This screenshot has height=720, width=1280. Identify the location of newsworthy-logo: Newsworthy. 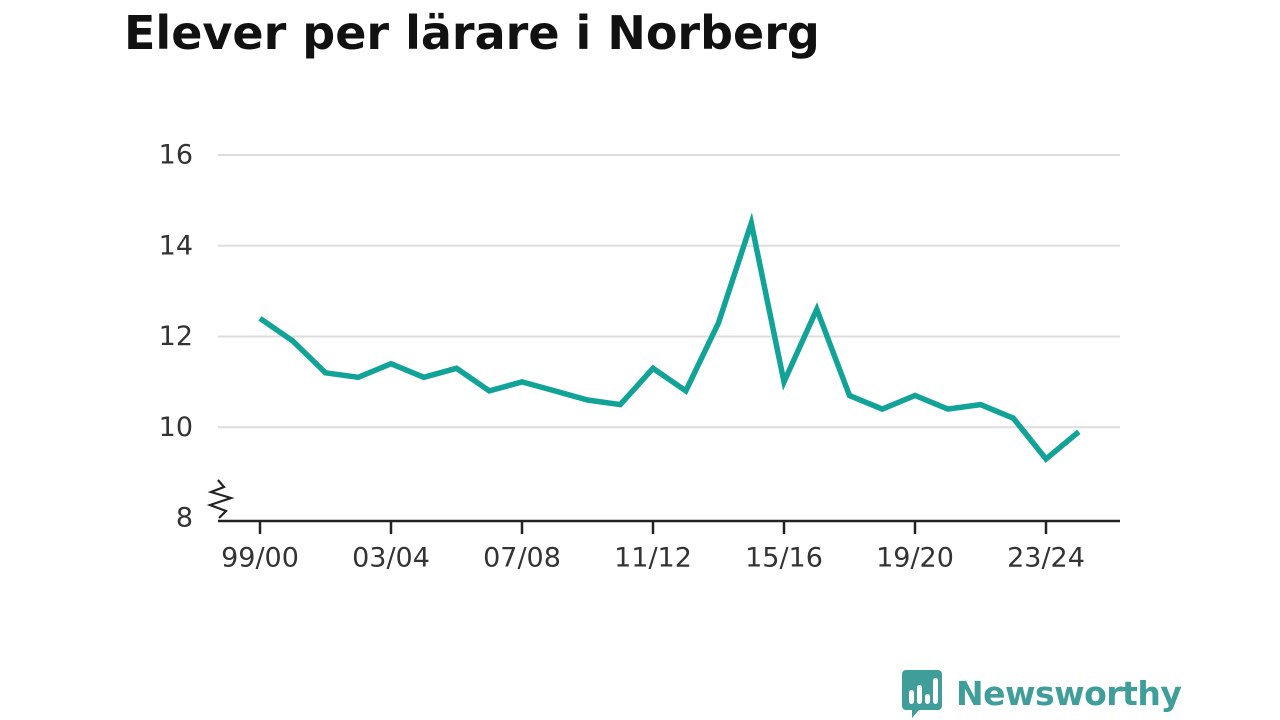
(1042, 694).